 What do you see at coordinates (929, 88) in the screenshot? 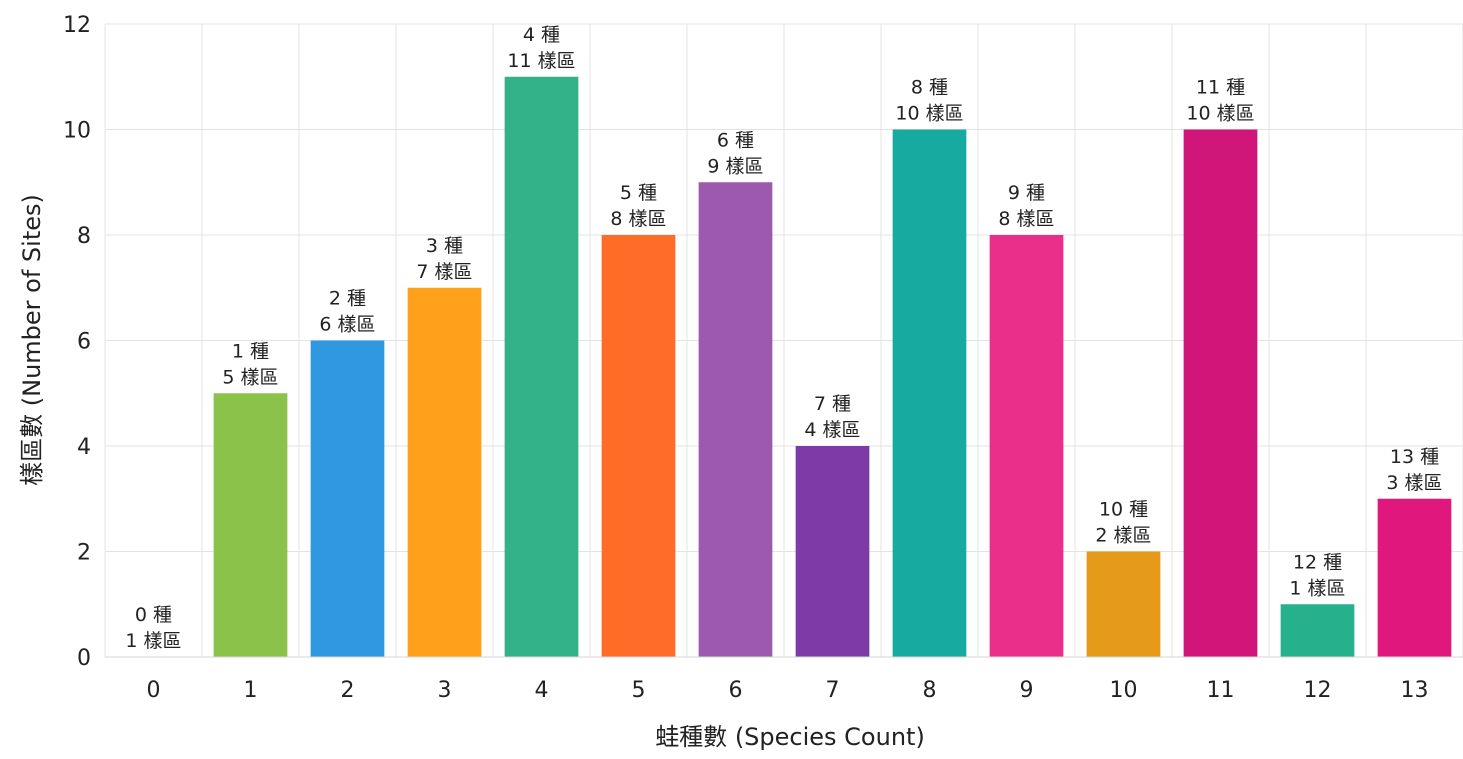
I see `data-label-species: 8 種` at bounding box center [929, 88].